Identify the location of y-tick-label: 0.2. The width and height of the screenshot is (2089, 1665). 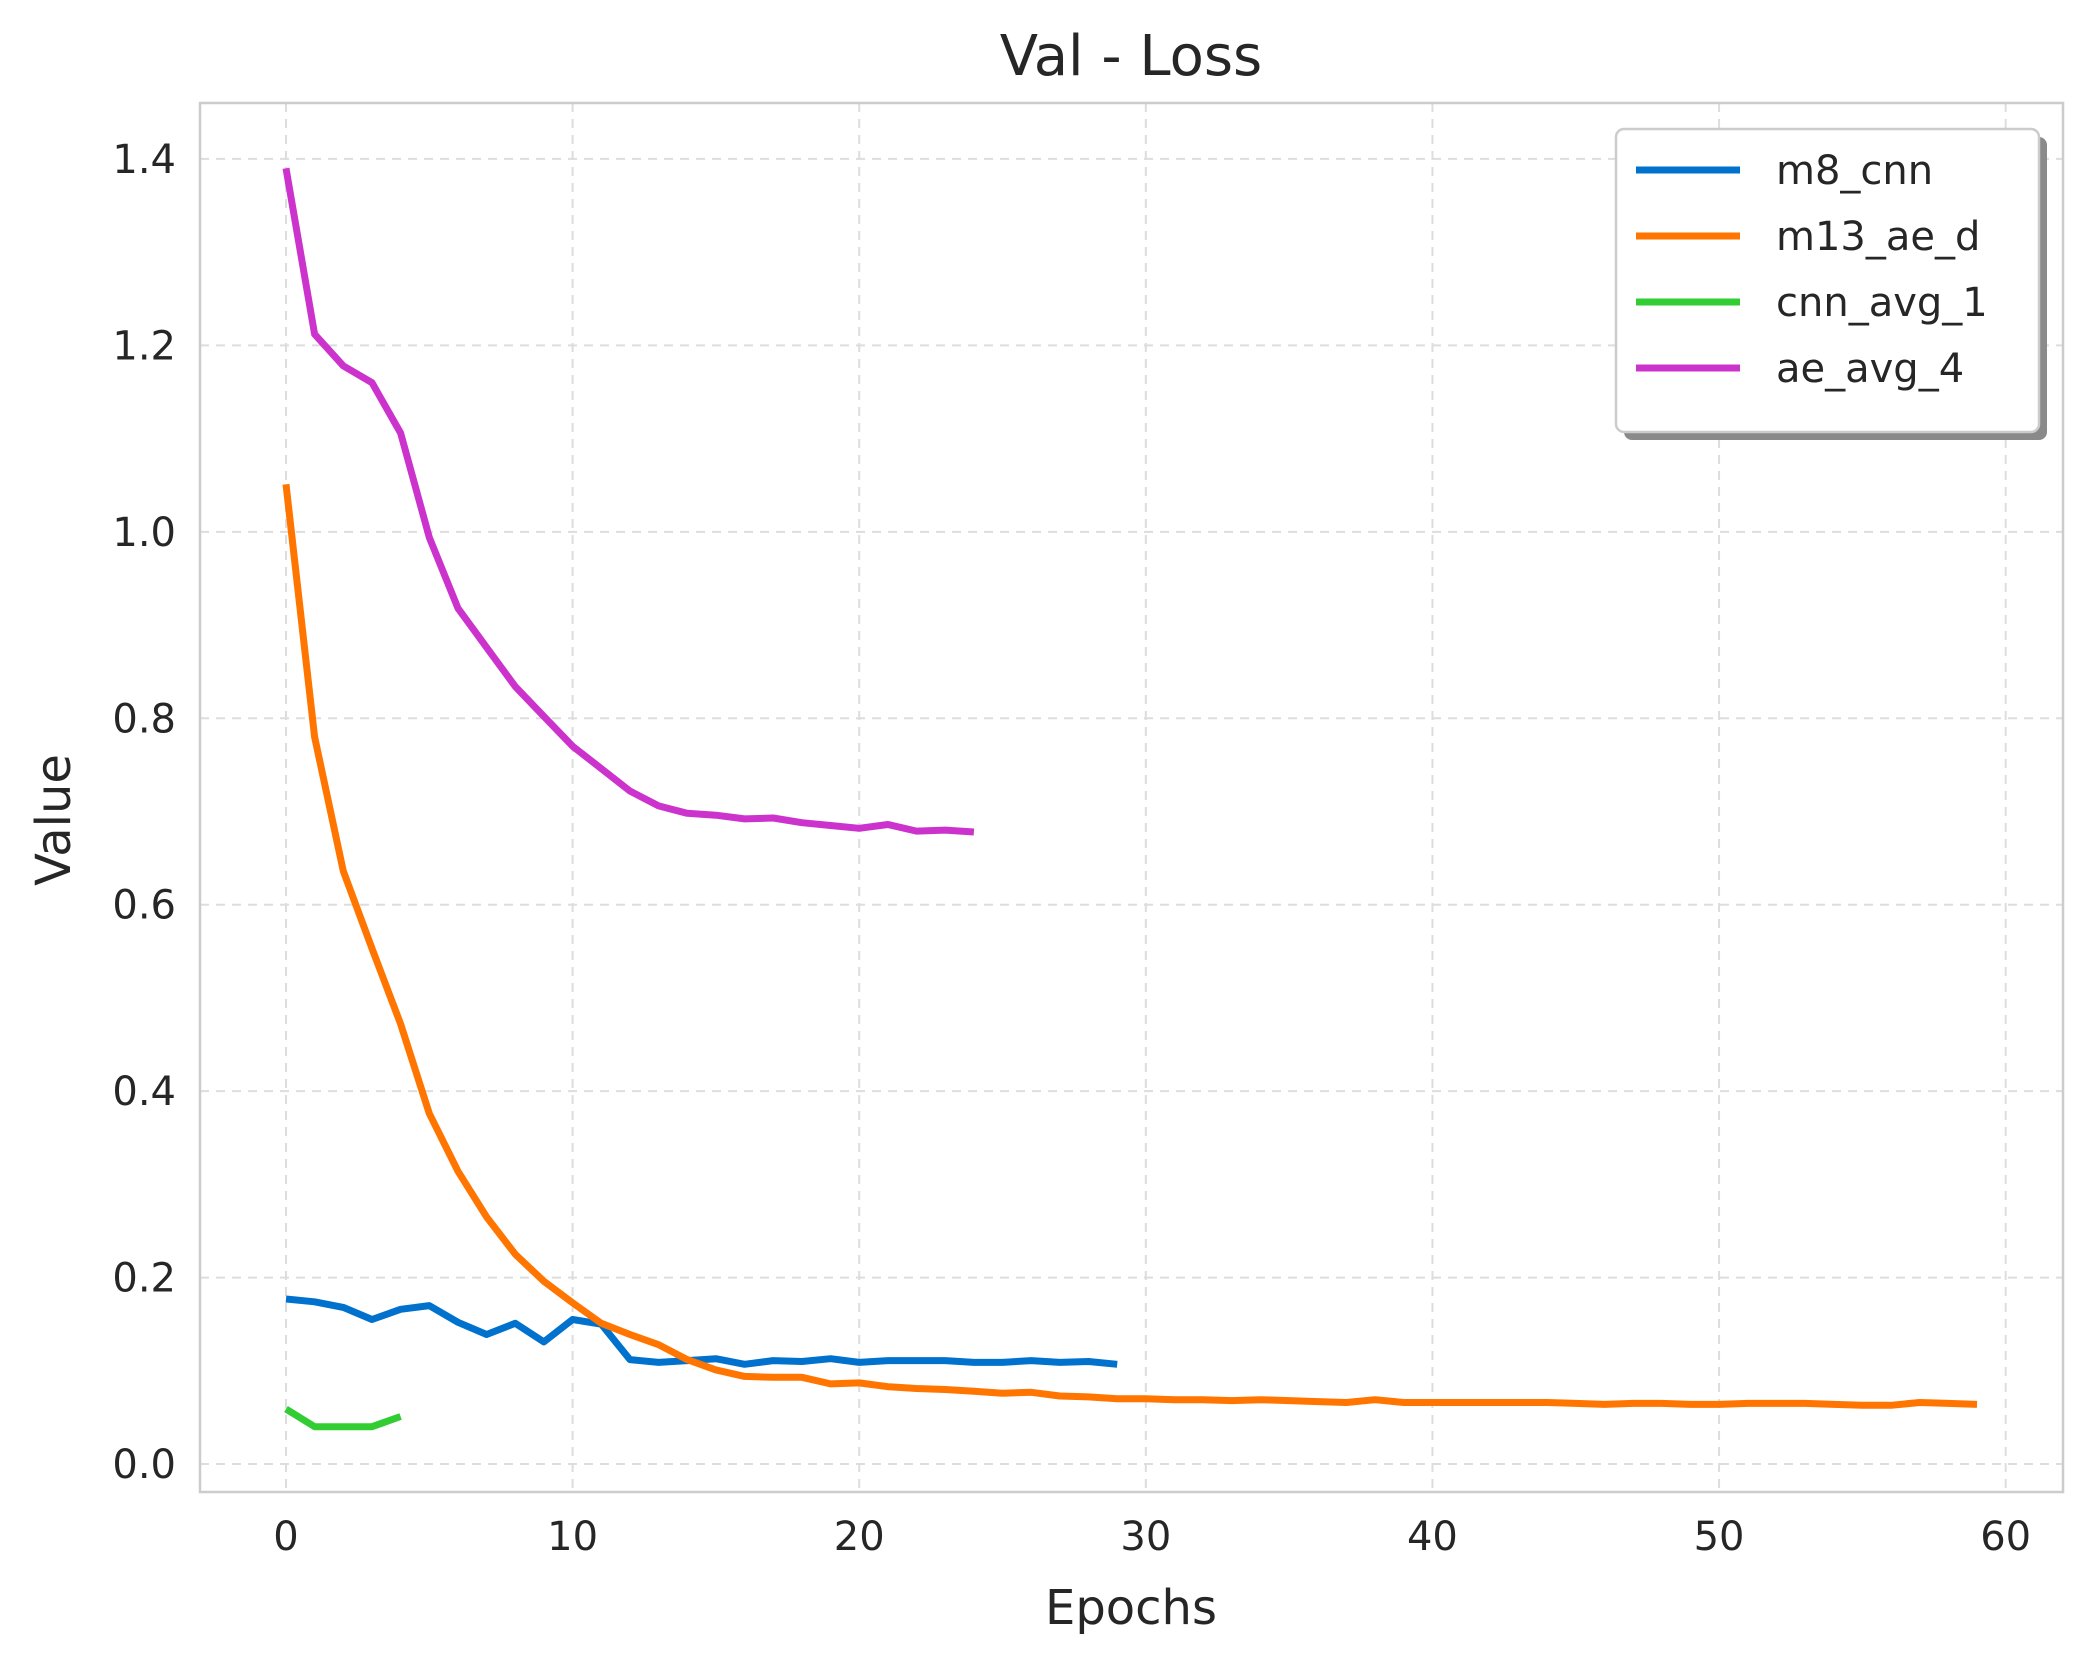
(144, 1279).